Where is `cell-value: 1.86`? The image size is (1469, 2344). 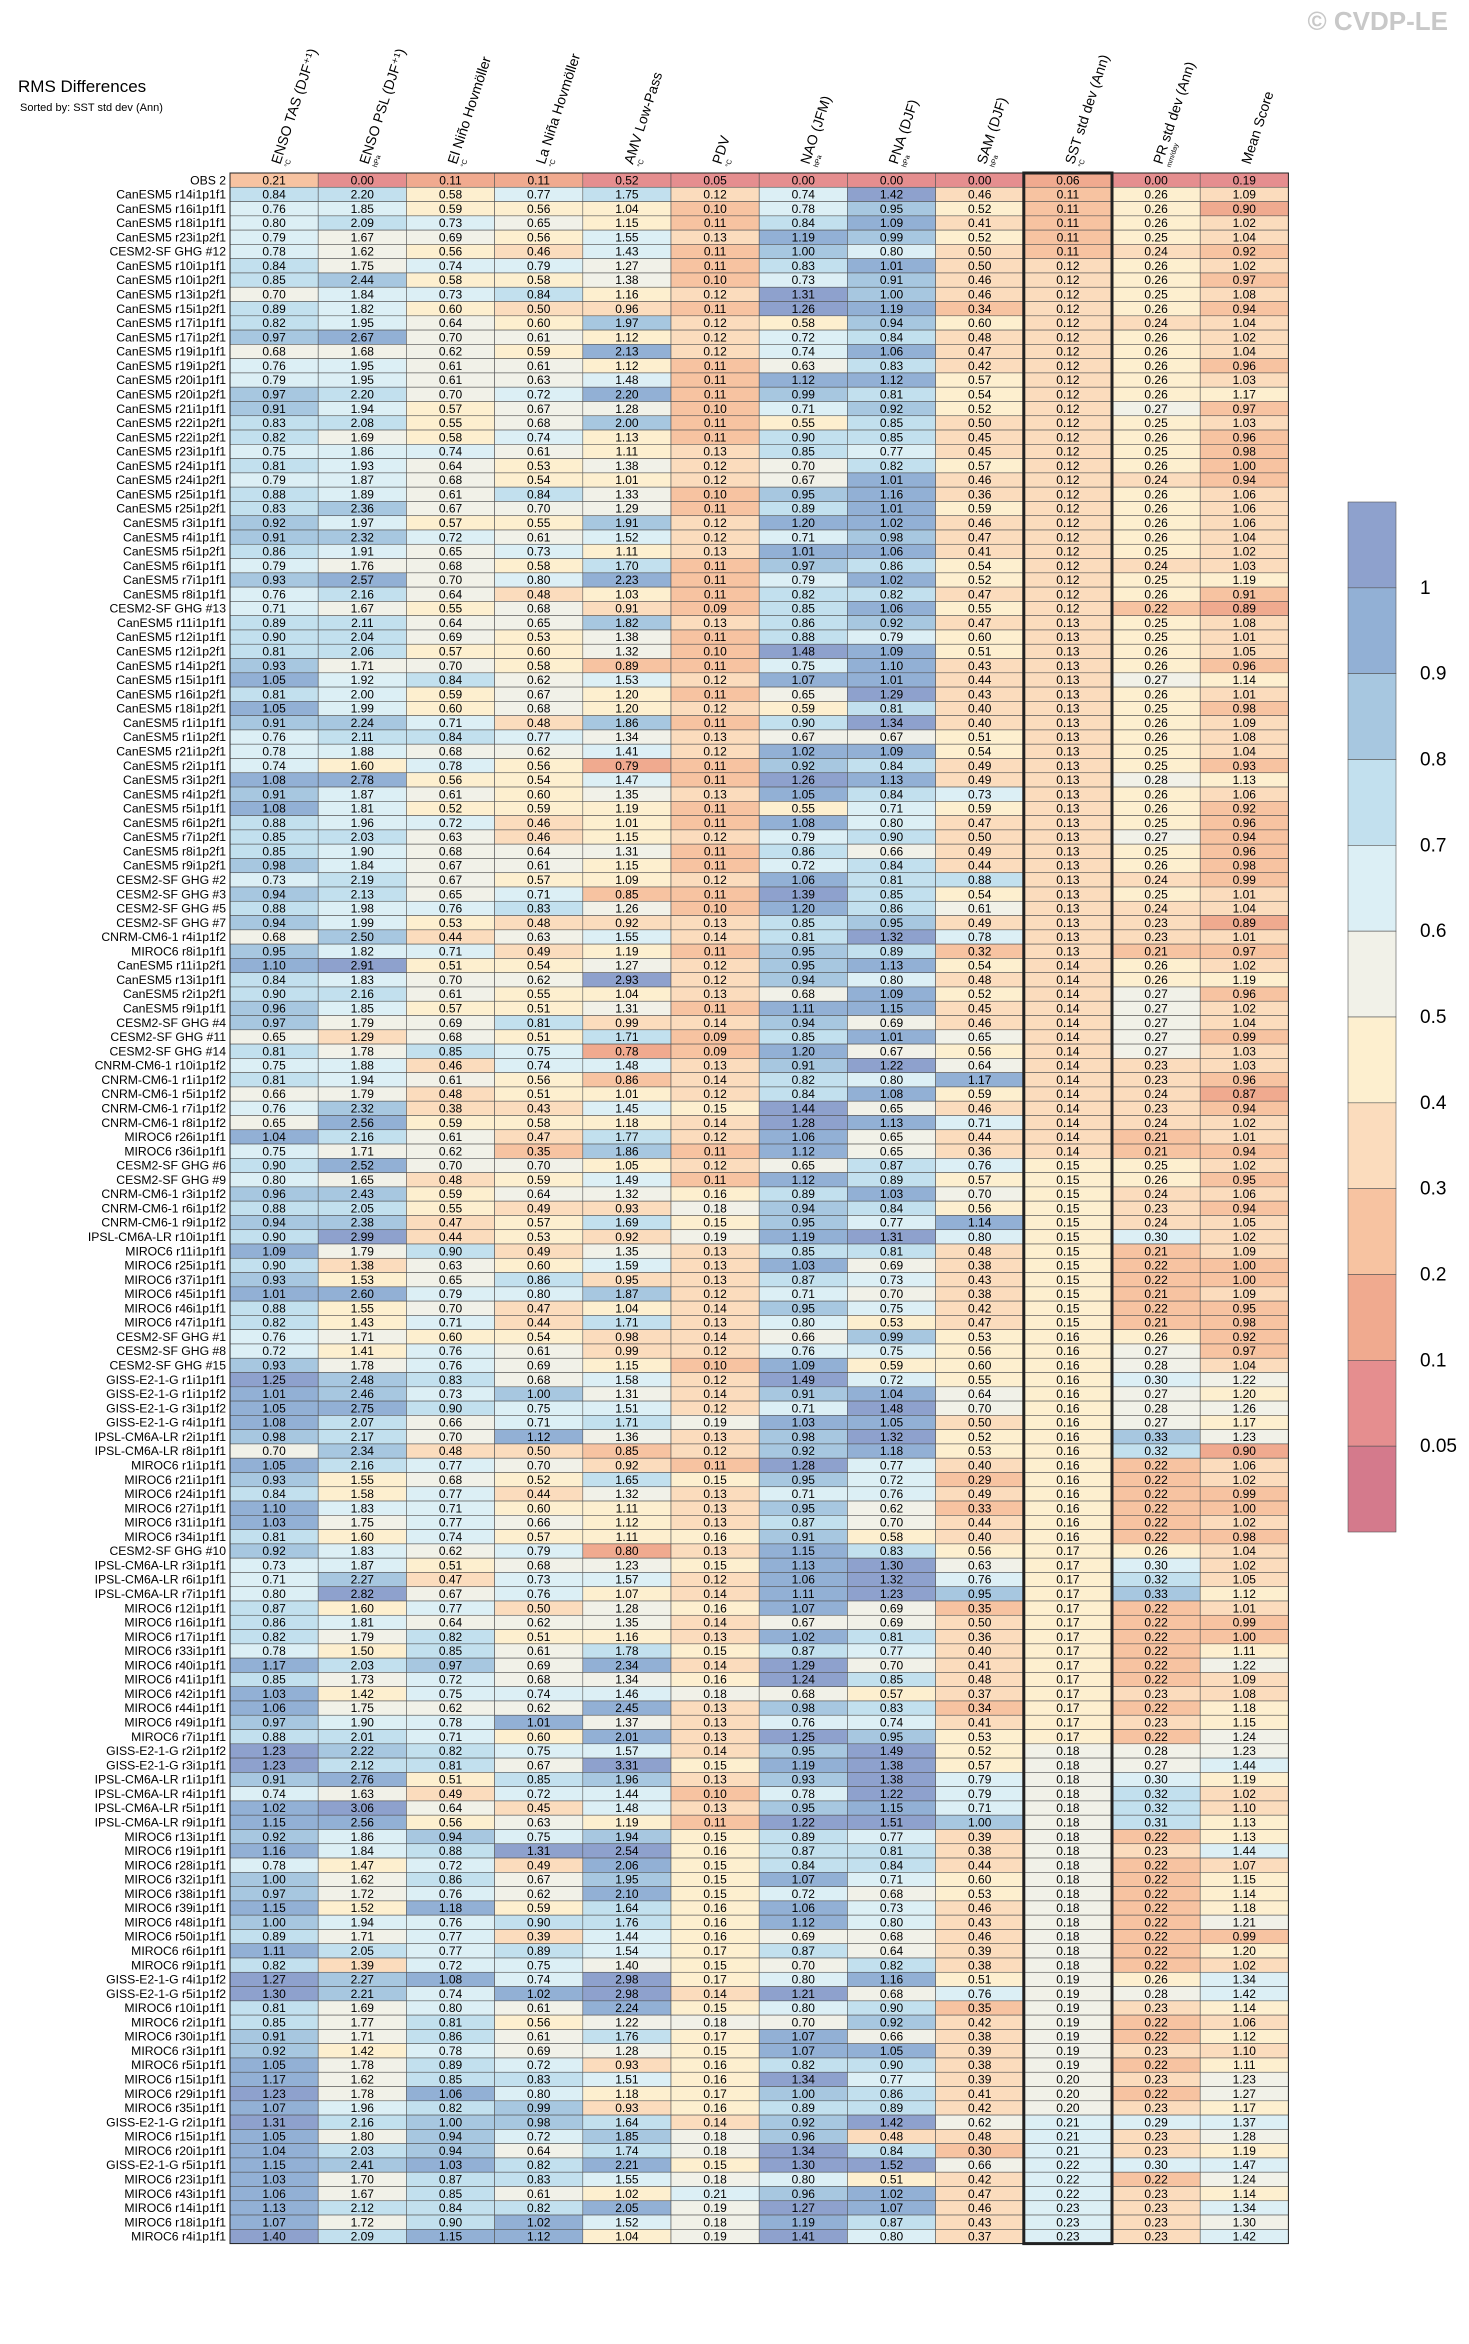
cell-value: 1.86 is located at coordinates (627, 1151).